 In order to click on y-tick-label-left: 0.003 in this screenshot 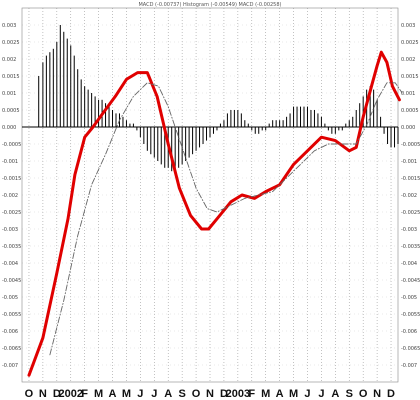, I will do `click(9, 26)`.